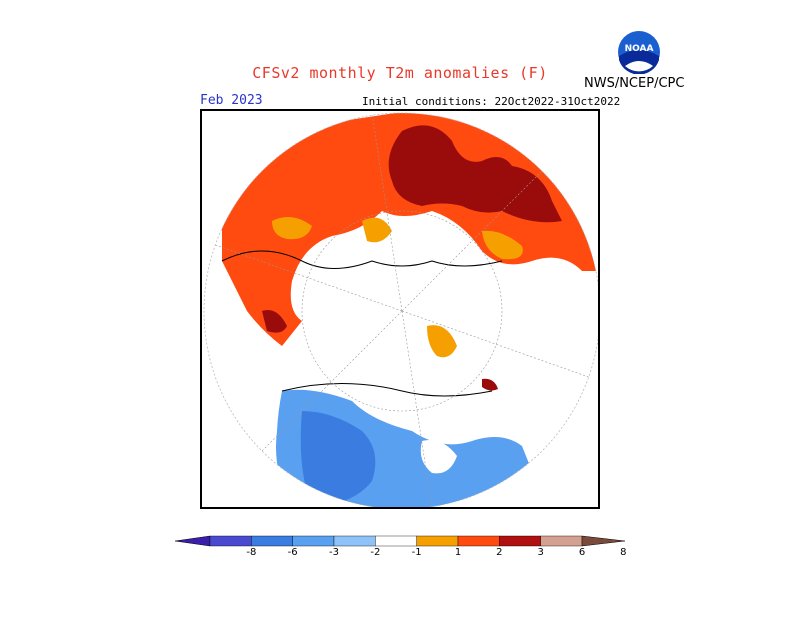  I want to click on siberia-very-warm-region, so click(475, 174).